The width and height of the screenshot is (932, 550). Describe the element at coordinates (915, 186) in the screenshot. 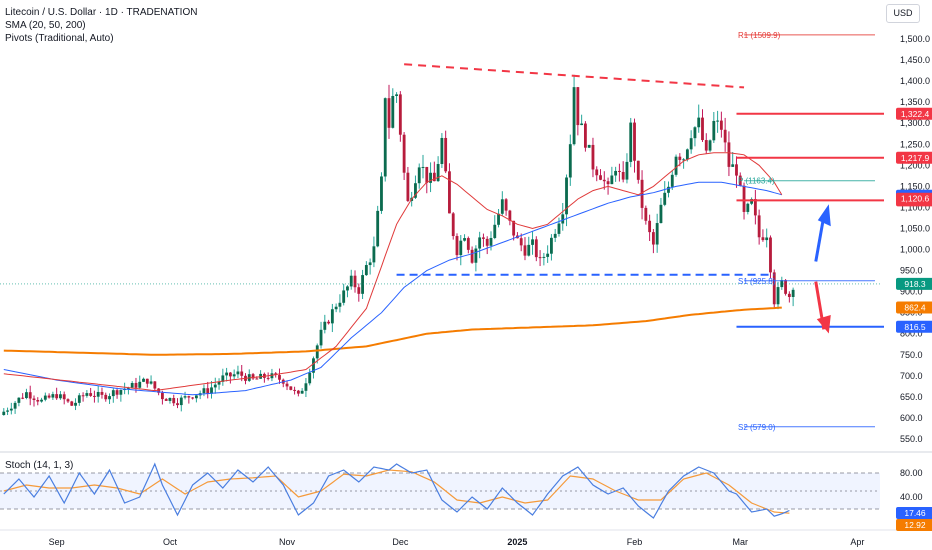

I see `price-tick-label: 1,150.0` at that location.